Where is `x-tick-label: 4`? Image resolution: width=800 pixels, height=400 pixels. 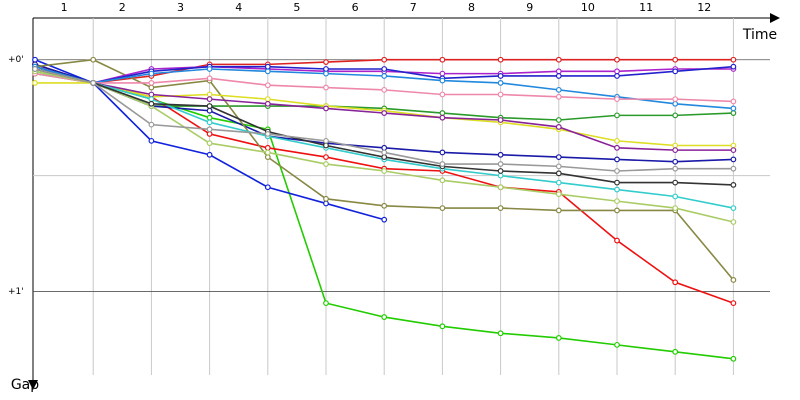
x-tick-label: 4 is located at coordinates (238, 7).